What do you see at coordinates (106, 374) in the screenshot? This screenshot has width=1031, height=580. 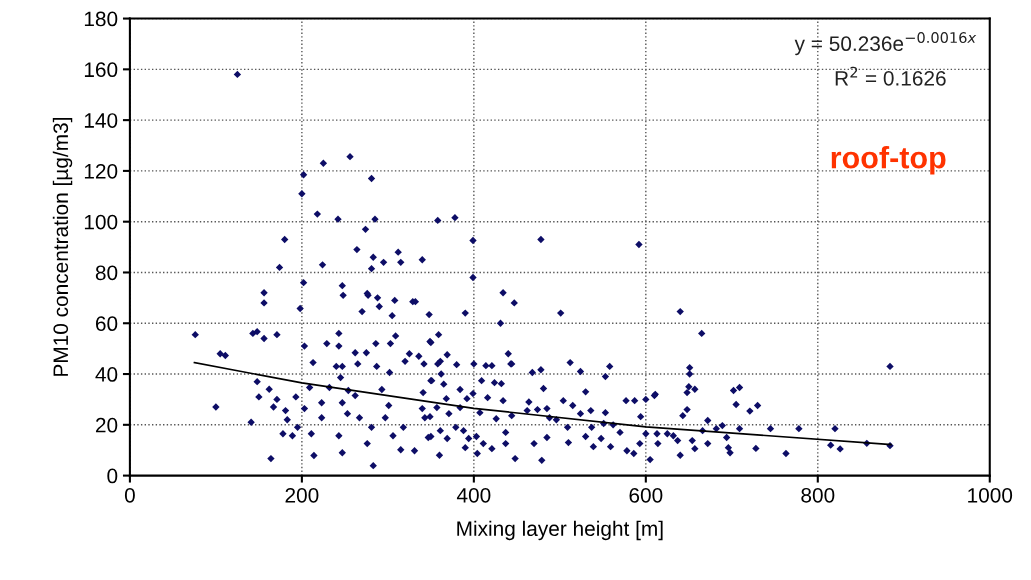 I see `y-tick-label: 40` at bounding box center [106, 374].